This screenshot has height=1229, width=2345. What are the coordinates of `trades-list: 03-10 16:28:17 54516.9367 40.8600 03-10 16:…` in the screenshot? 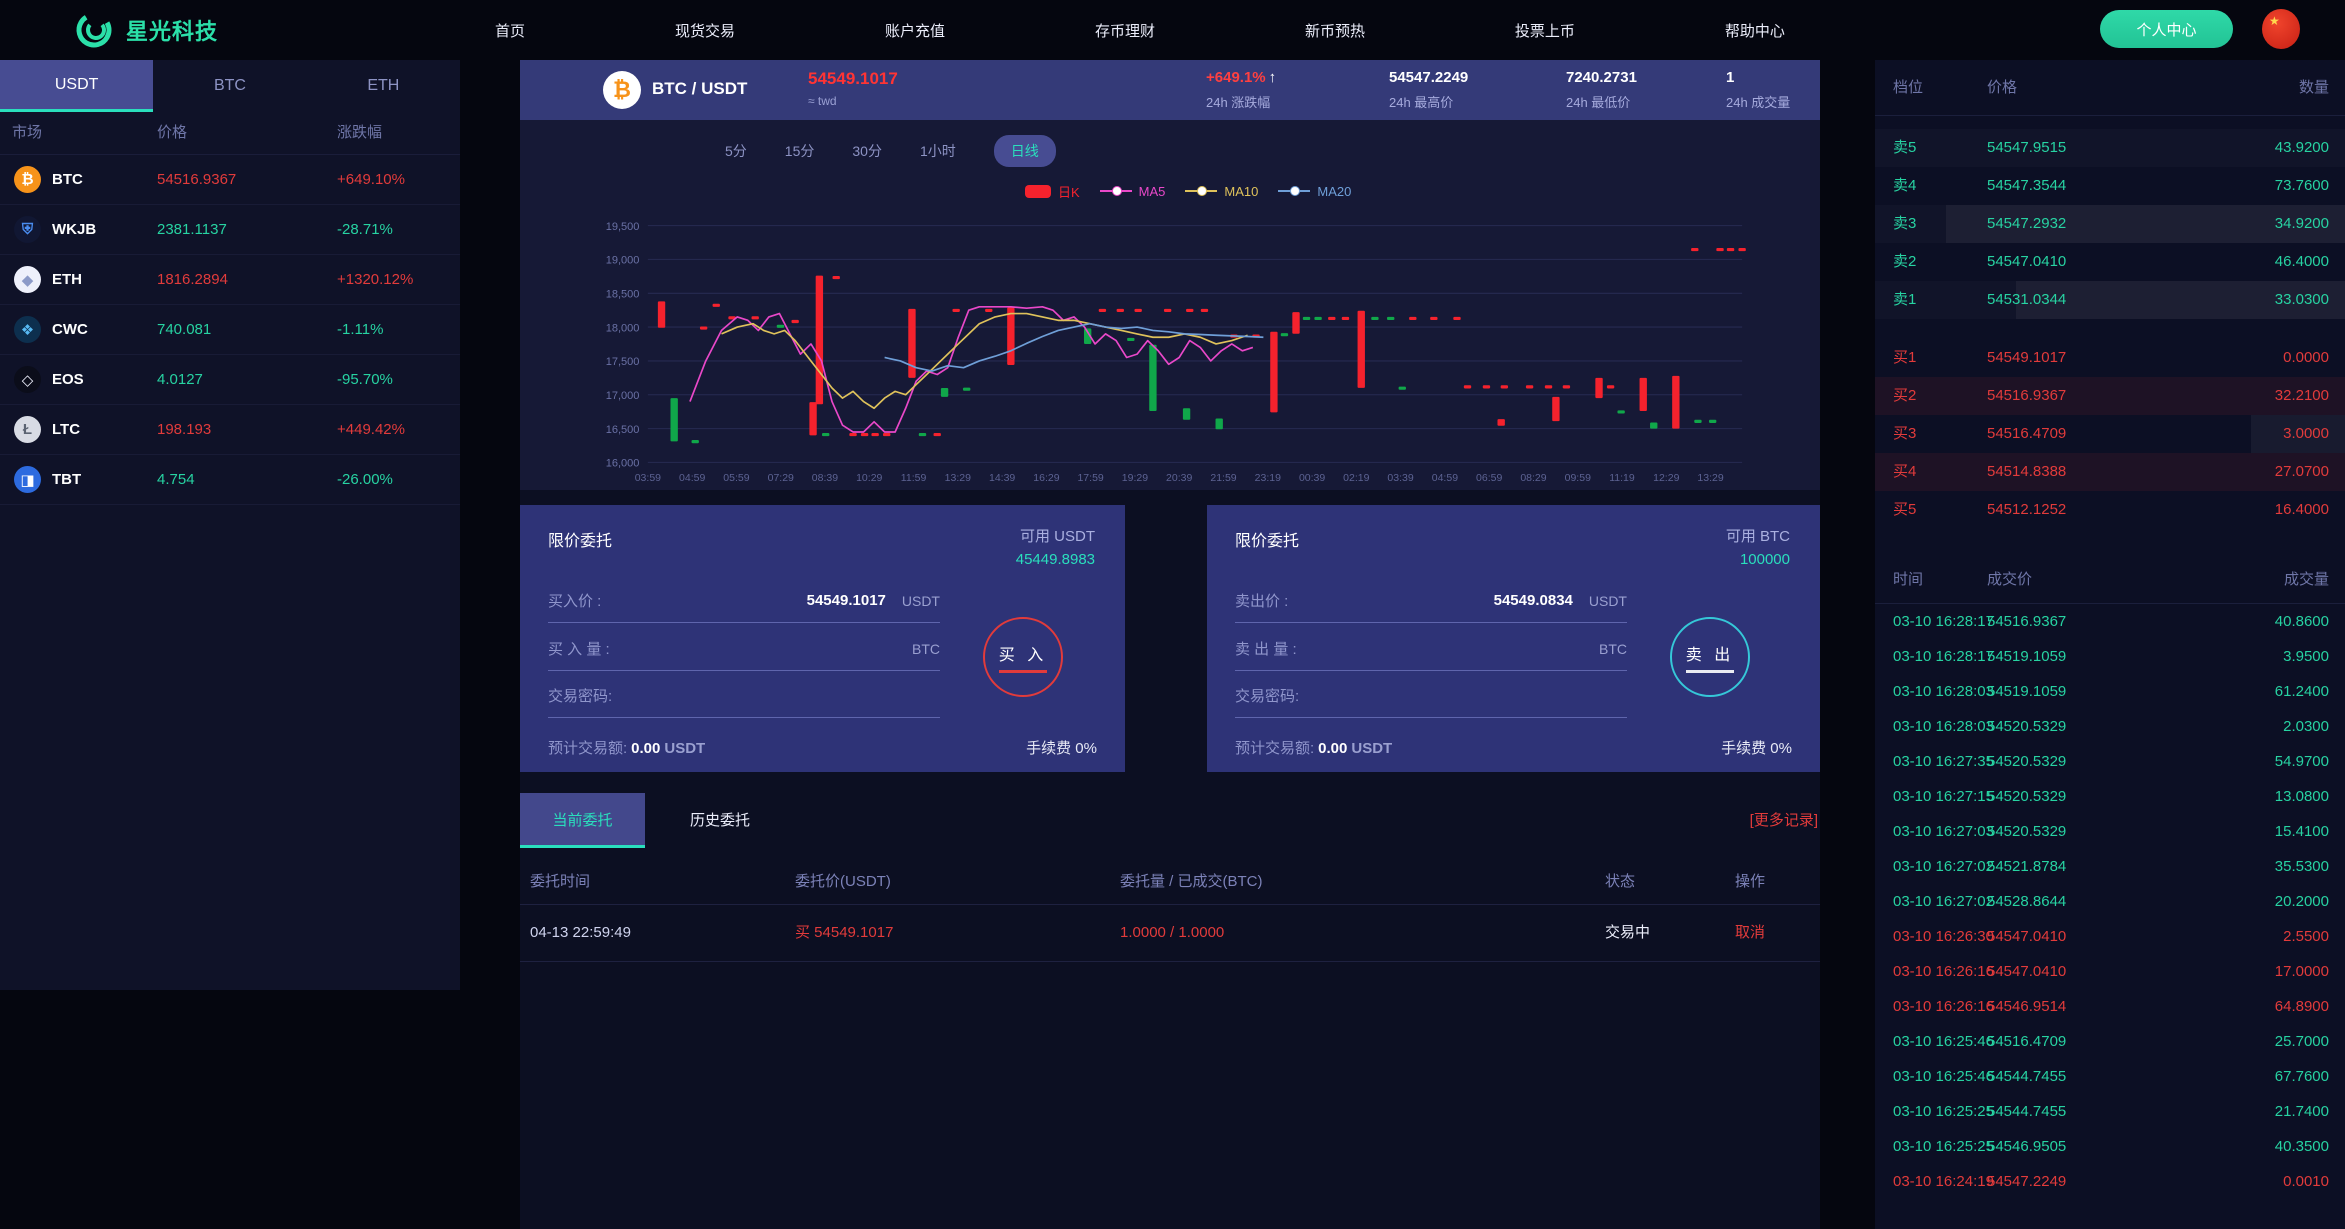 It's located at (2110, 901).